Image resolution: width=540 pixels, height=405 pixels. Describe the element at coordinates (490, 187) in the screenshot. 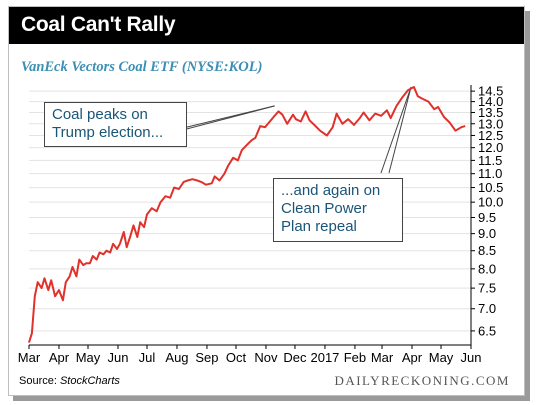

I see `y-tick-label: 10.5` at that location.